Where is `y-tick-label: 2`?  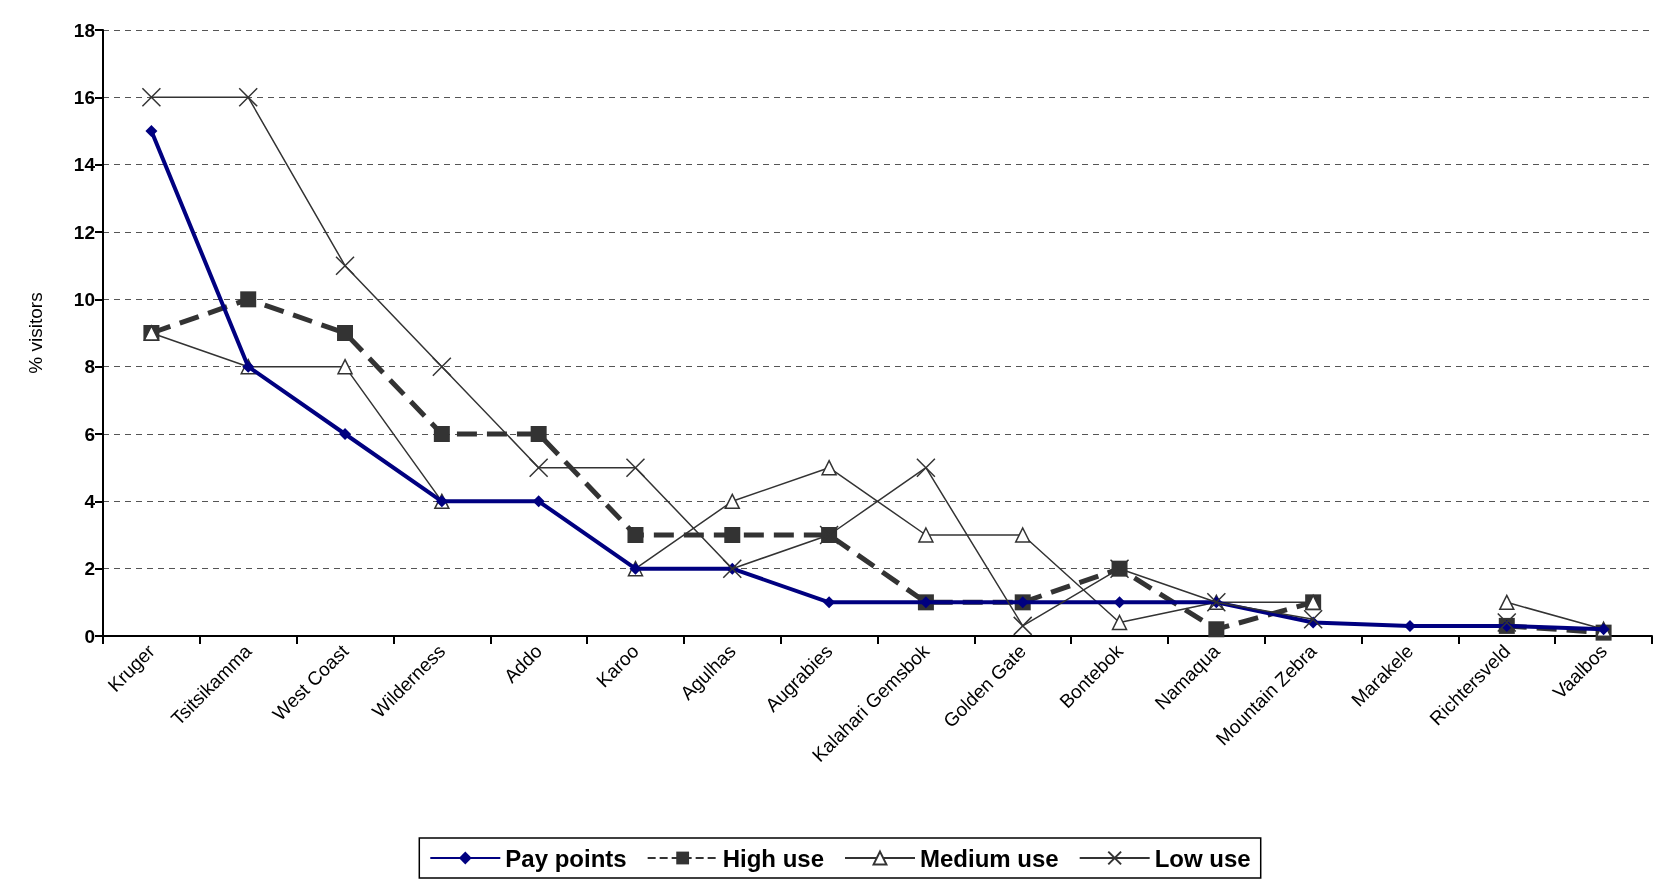 y-tick-label: 2 is located at coordinates (89, 569).